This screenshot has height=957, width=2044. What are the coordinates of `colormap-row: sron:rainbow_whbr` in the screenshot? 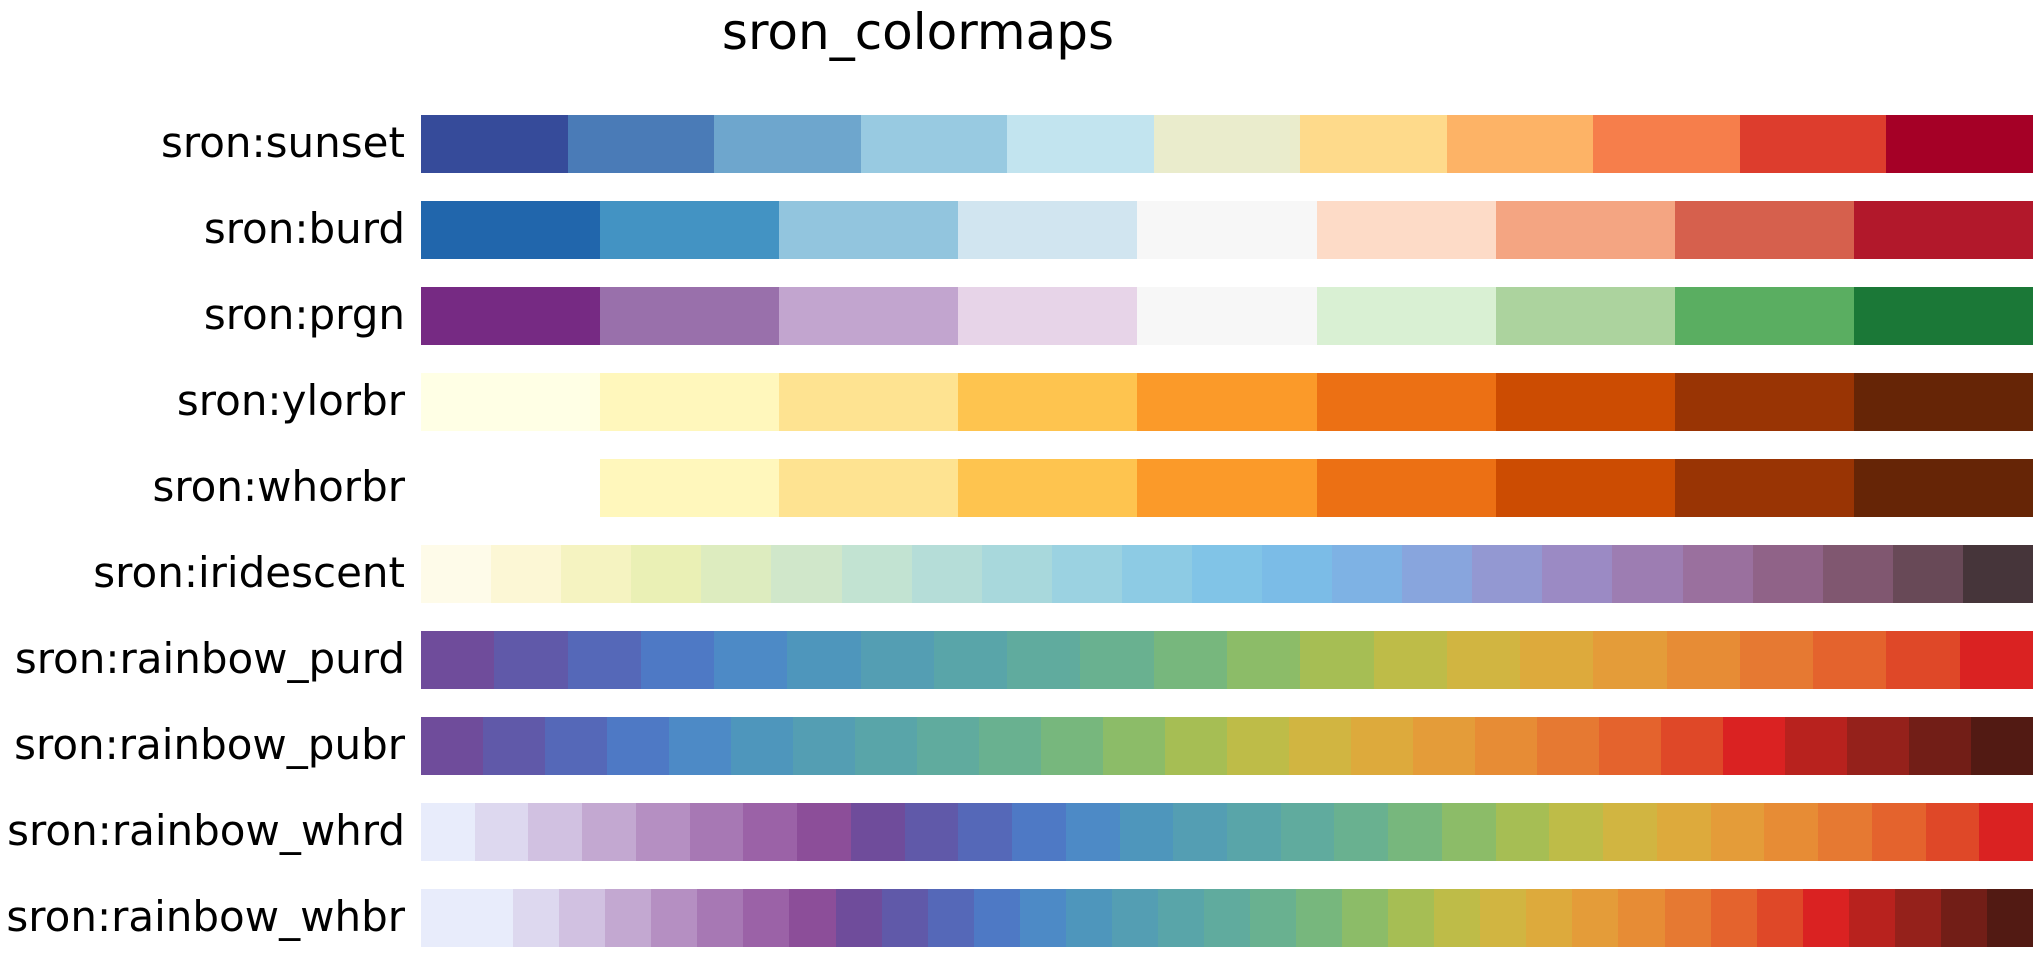 It's located at (1022, 918).